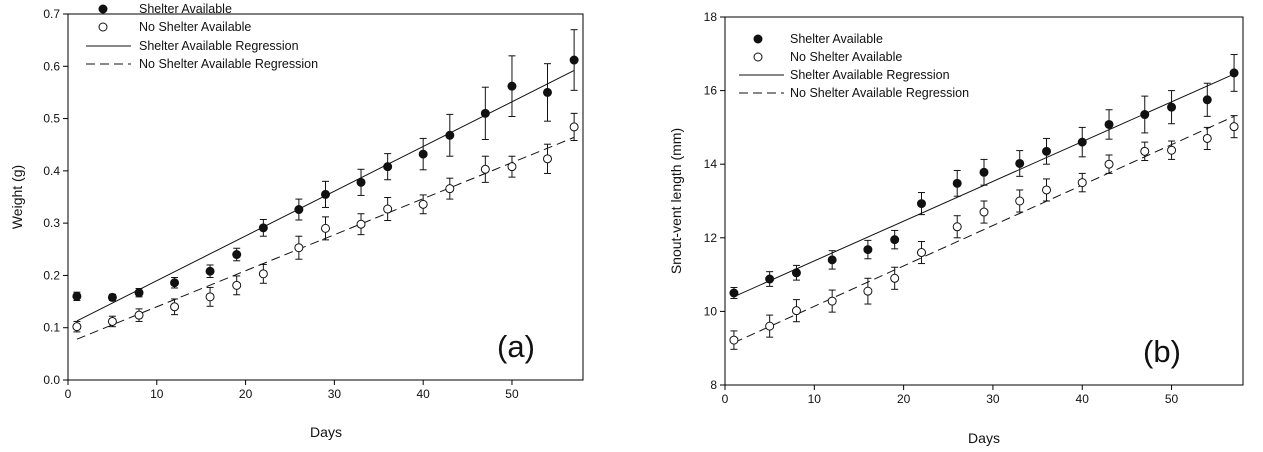  I want to click on y-tick-label: 0.6, so click(51, 66).